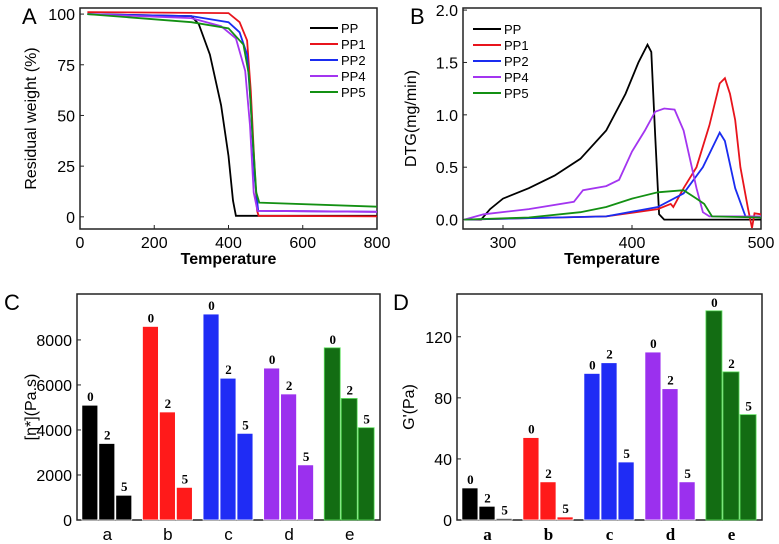  What do you see at coordinates (516, 93) in the screenshot?
I see `legend-label-pp5: PP5` at bounding box center [516, 93].